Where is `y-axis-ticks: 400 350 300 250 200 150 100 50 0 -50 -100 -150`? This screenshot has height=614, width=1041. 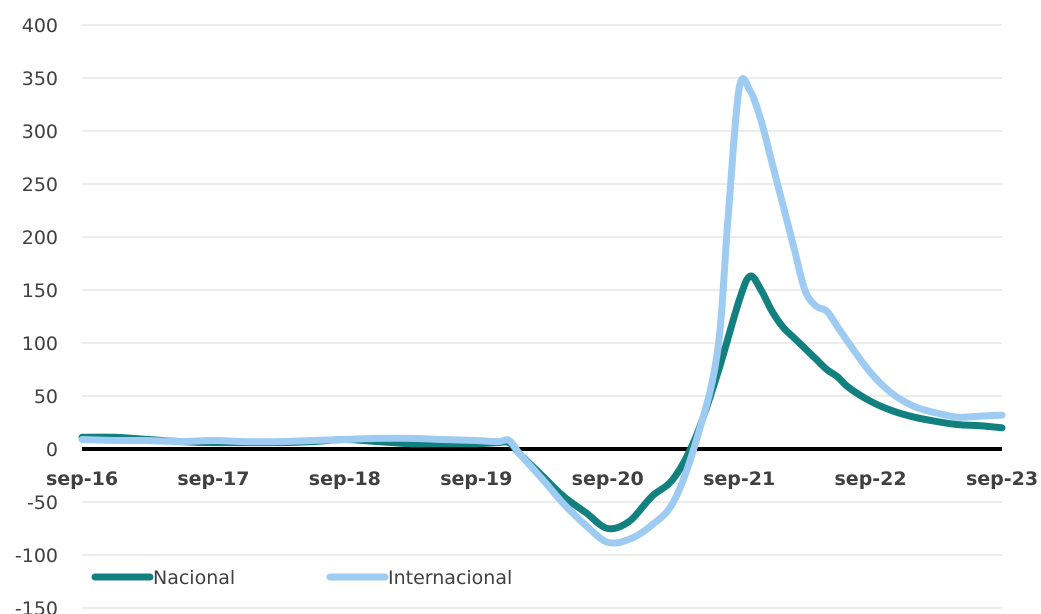
y-axis-ticks: 400 350 300 250 200 150 100 50 0 -50 -100 -150 is located at coordinates (36, 314).